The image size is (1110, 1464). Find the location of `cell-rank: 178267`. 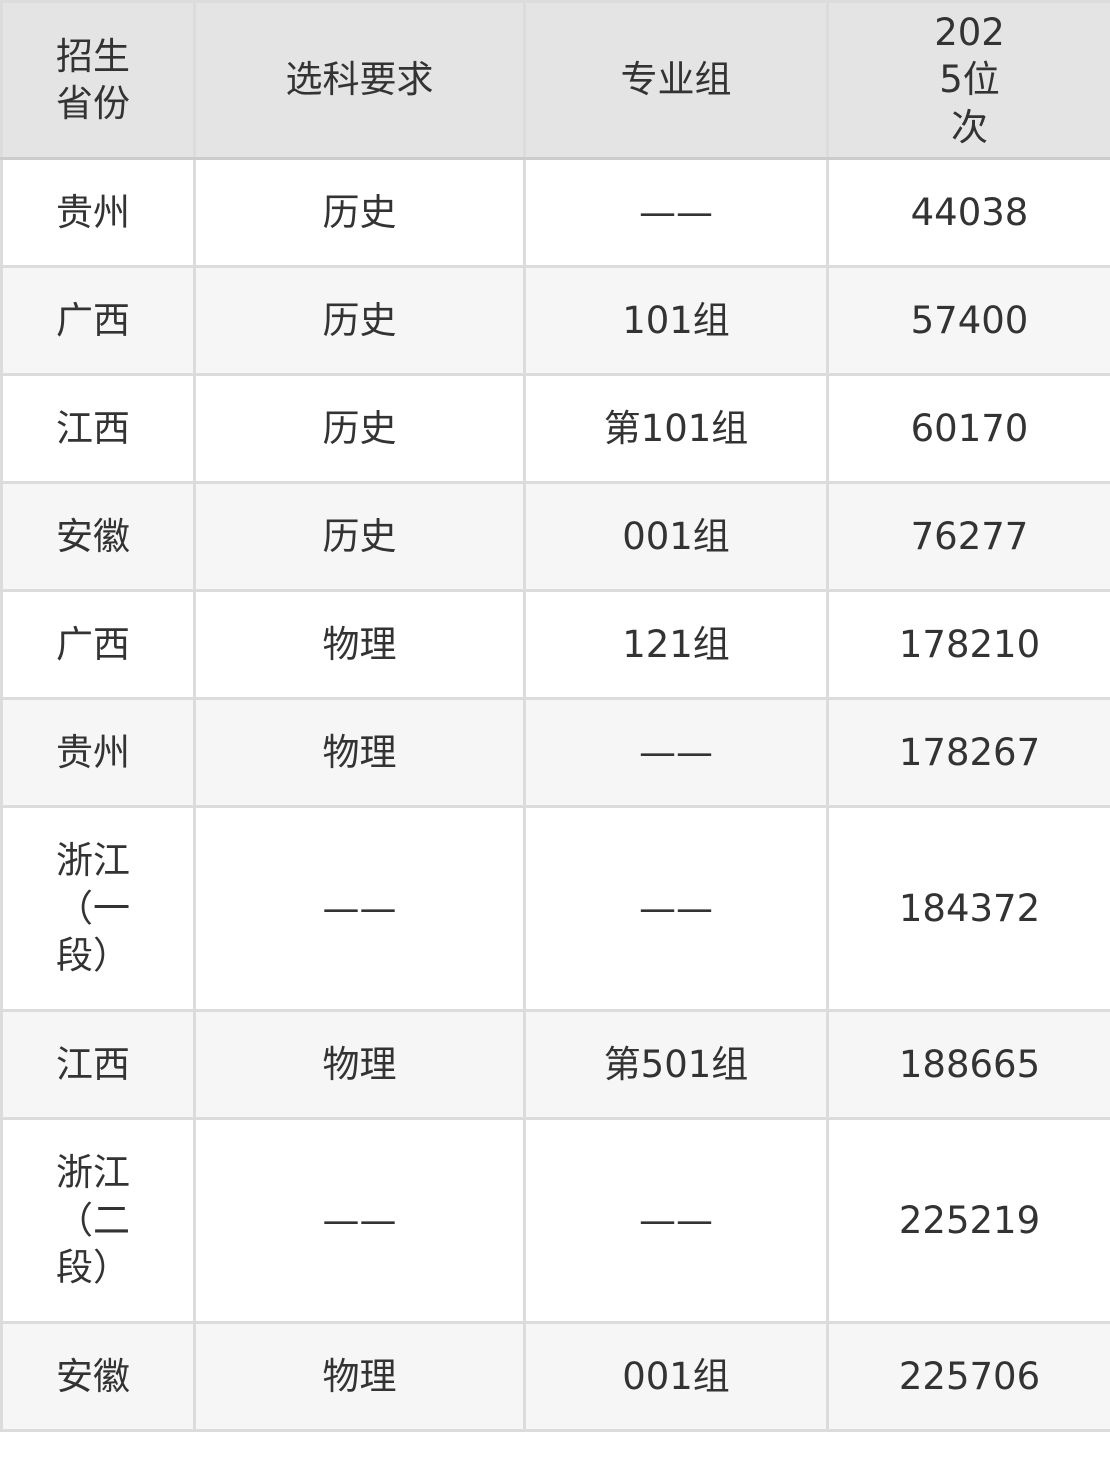

cell-rank: 178267 is located at coordinates (968, 752).